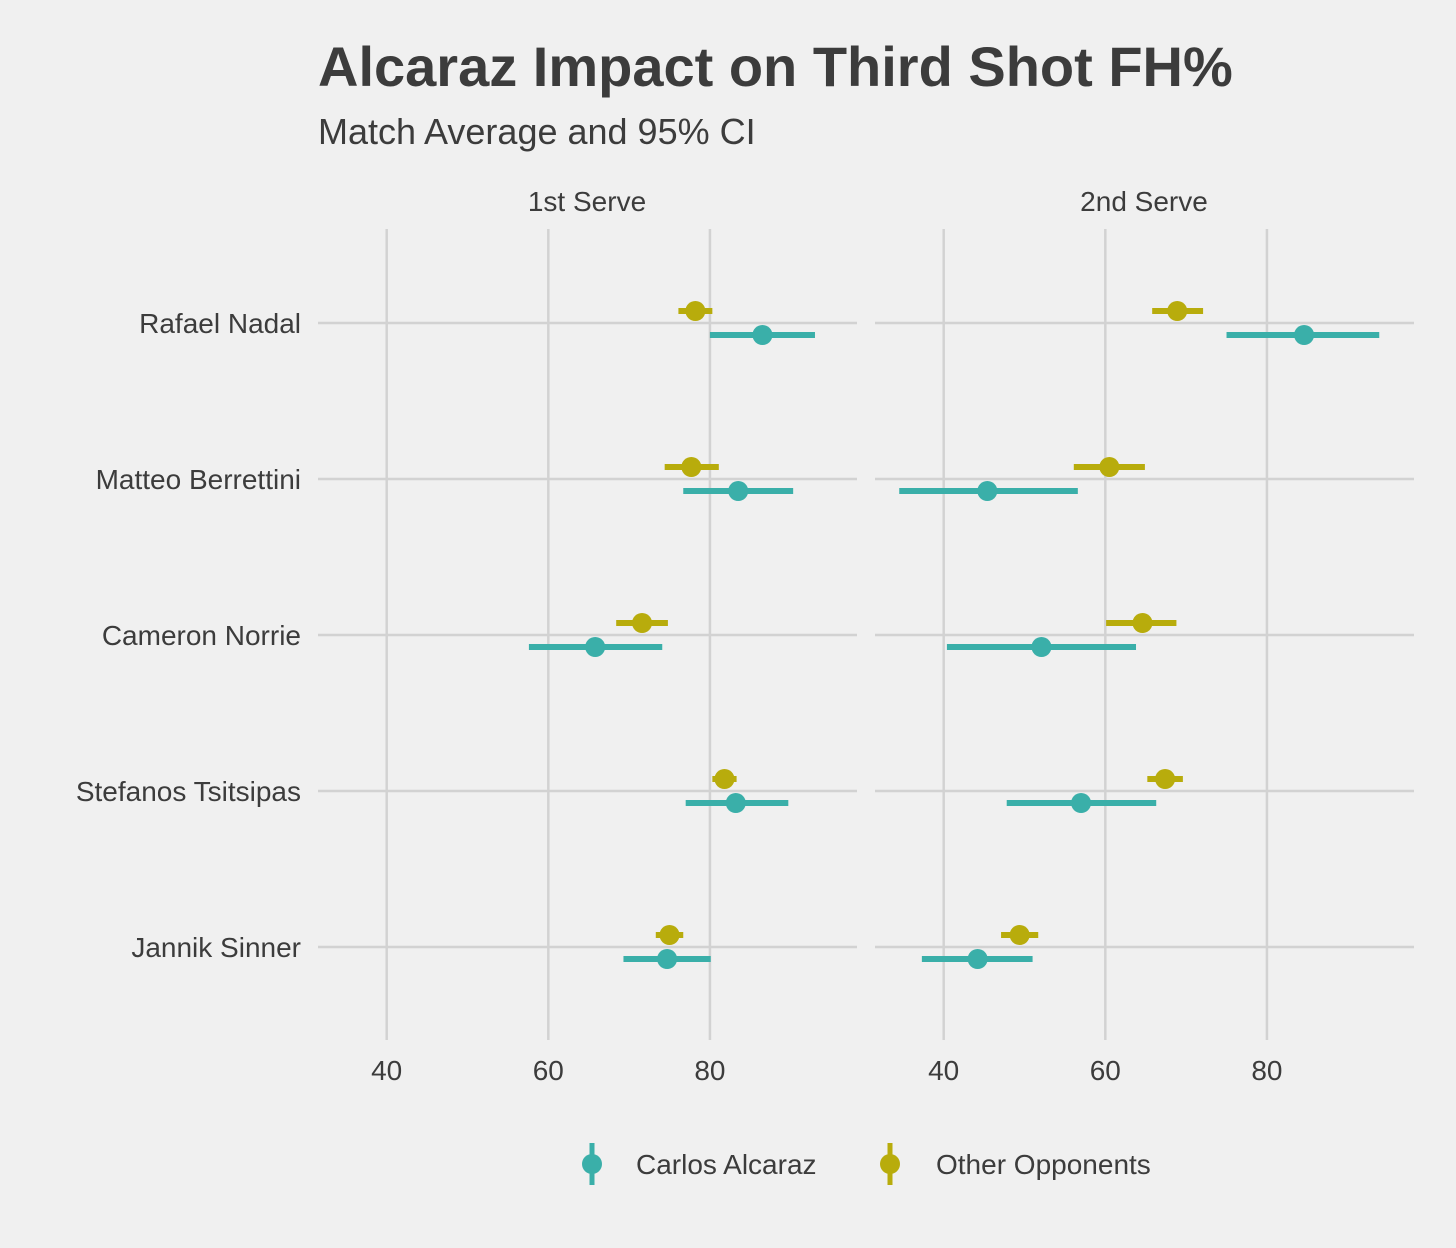  I want to click on point-other-opponents-jannik-sinner-2nd-serve, so click(1019, 935).